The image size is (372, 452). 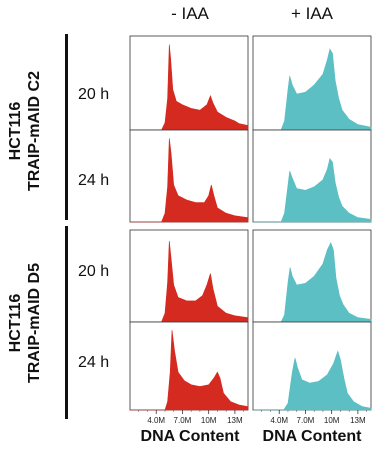 I want to click on x-tick-label-plus-2: 10M, so click(x=332, y=420).